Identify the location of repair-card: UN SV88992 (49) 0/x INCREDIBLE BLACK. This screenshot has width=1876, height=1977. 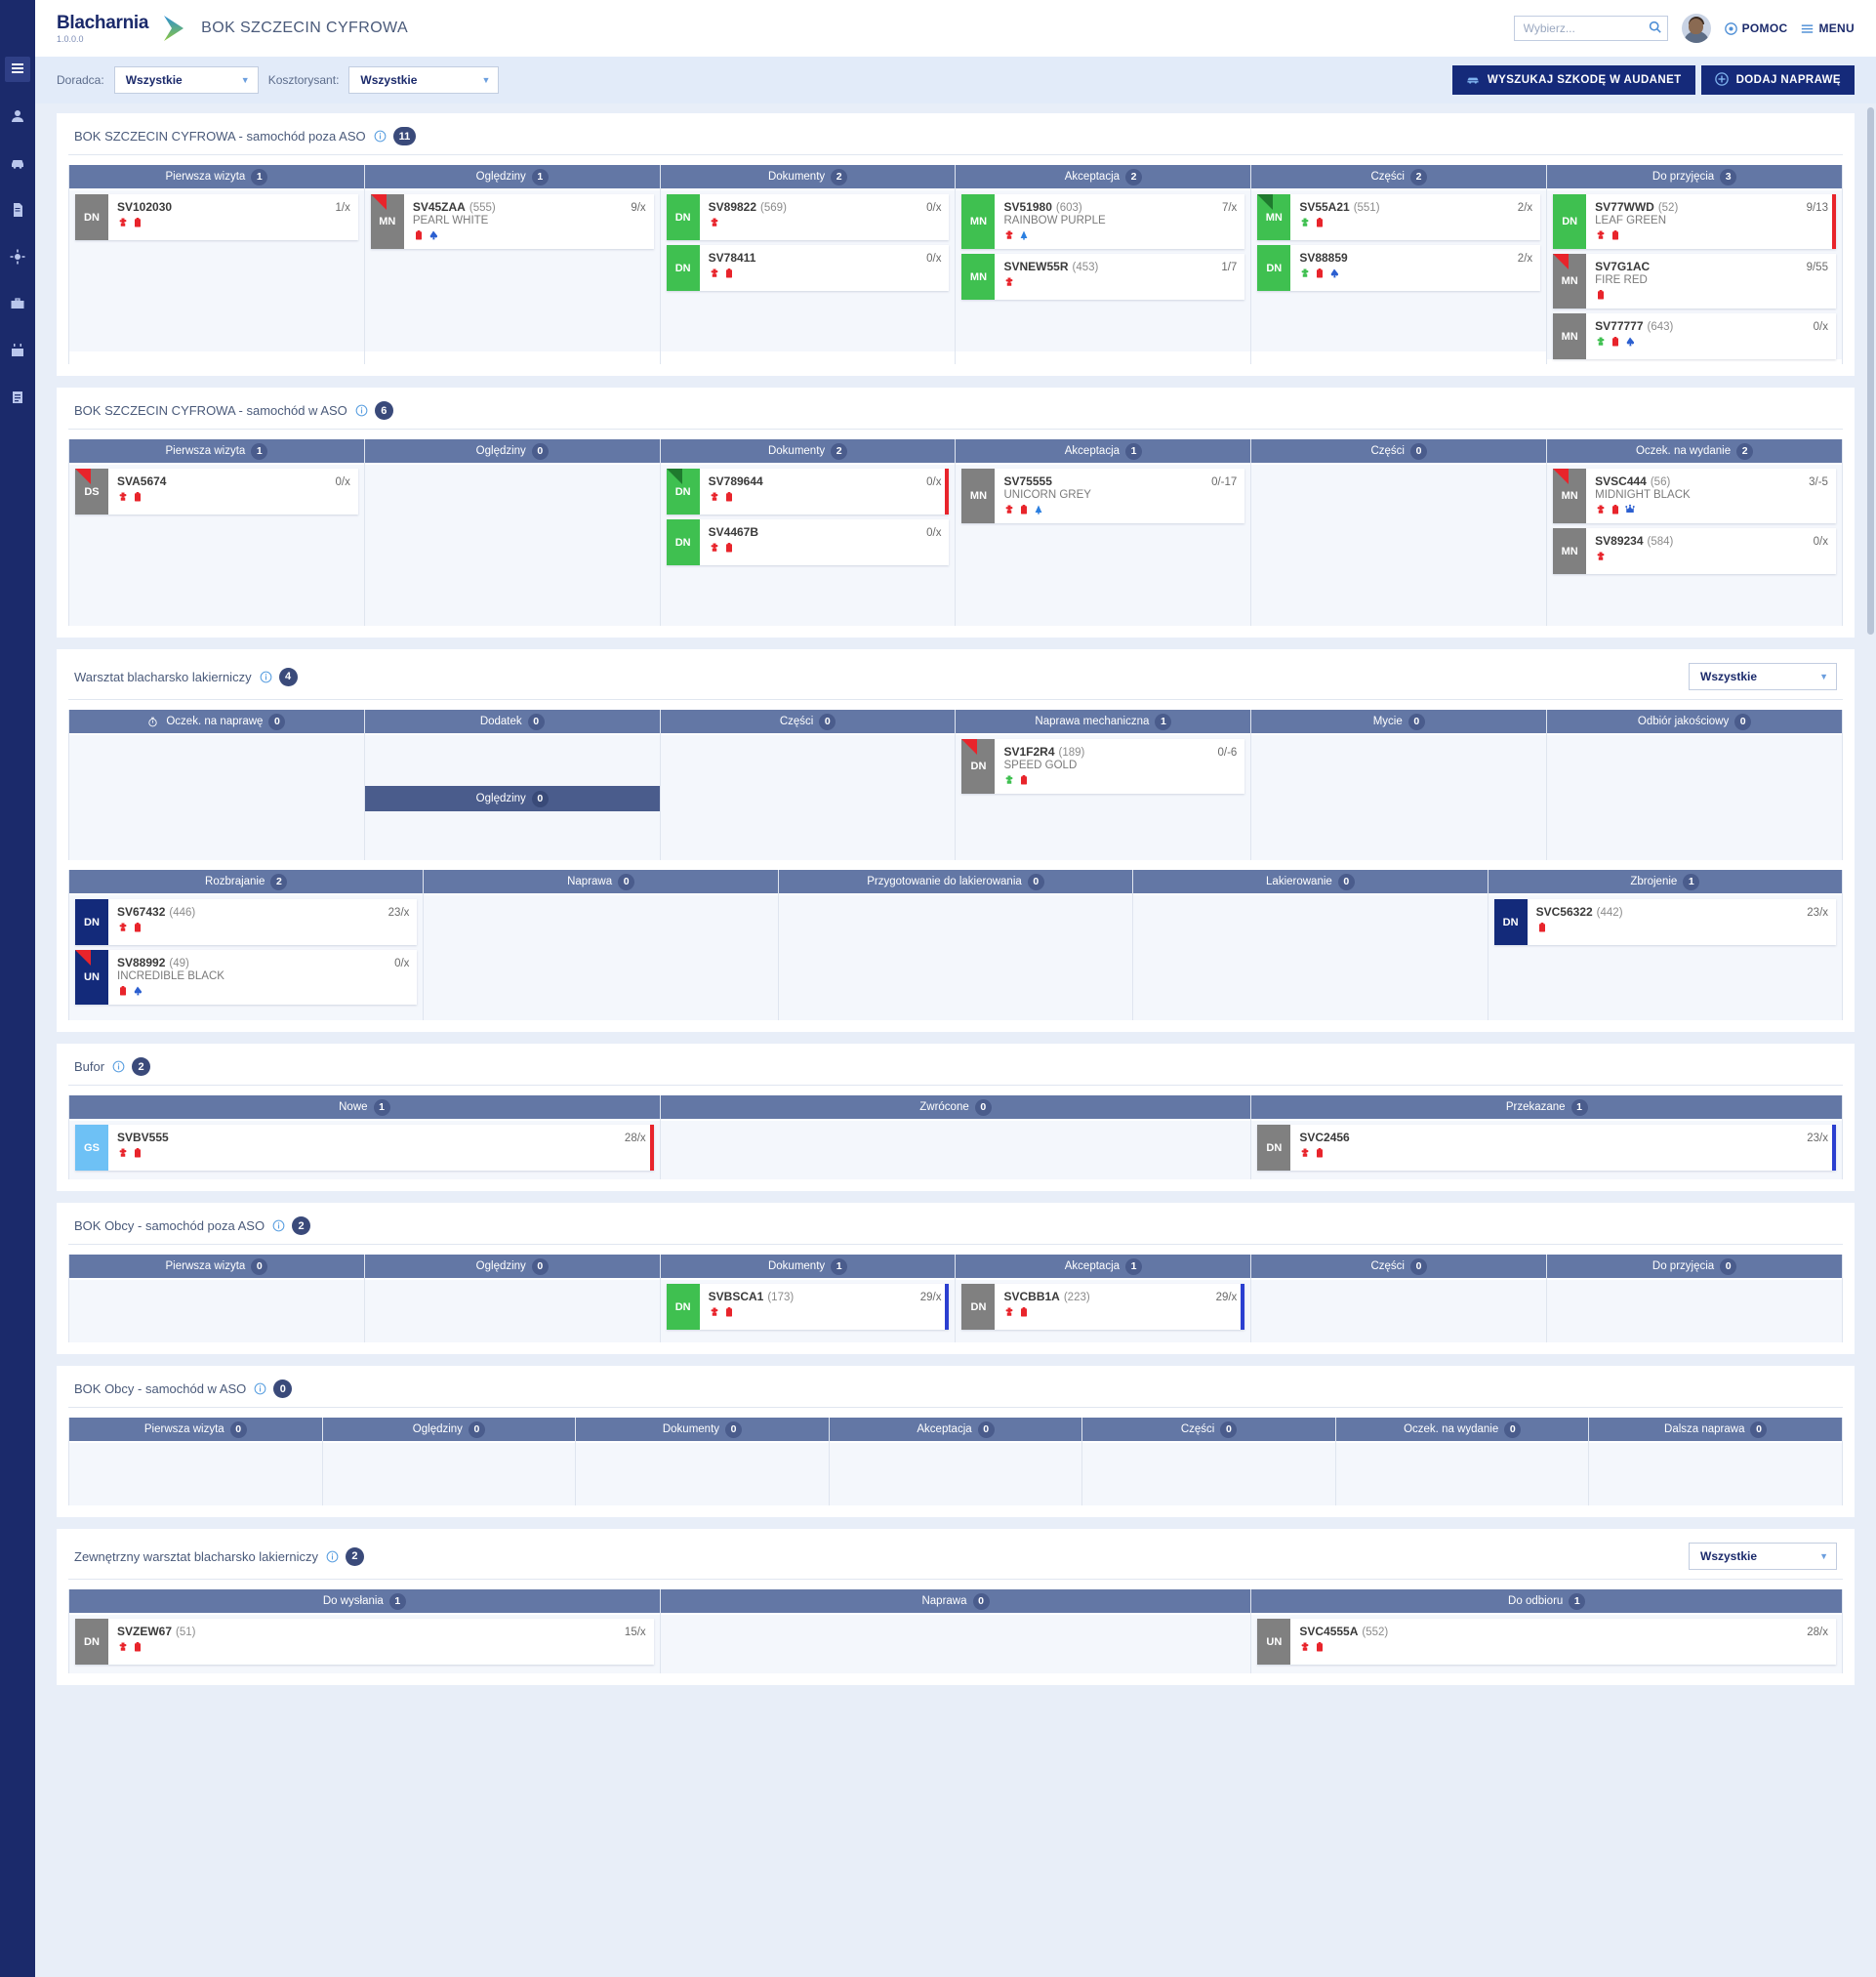
(246, 977).